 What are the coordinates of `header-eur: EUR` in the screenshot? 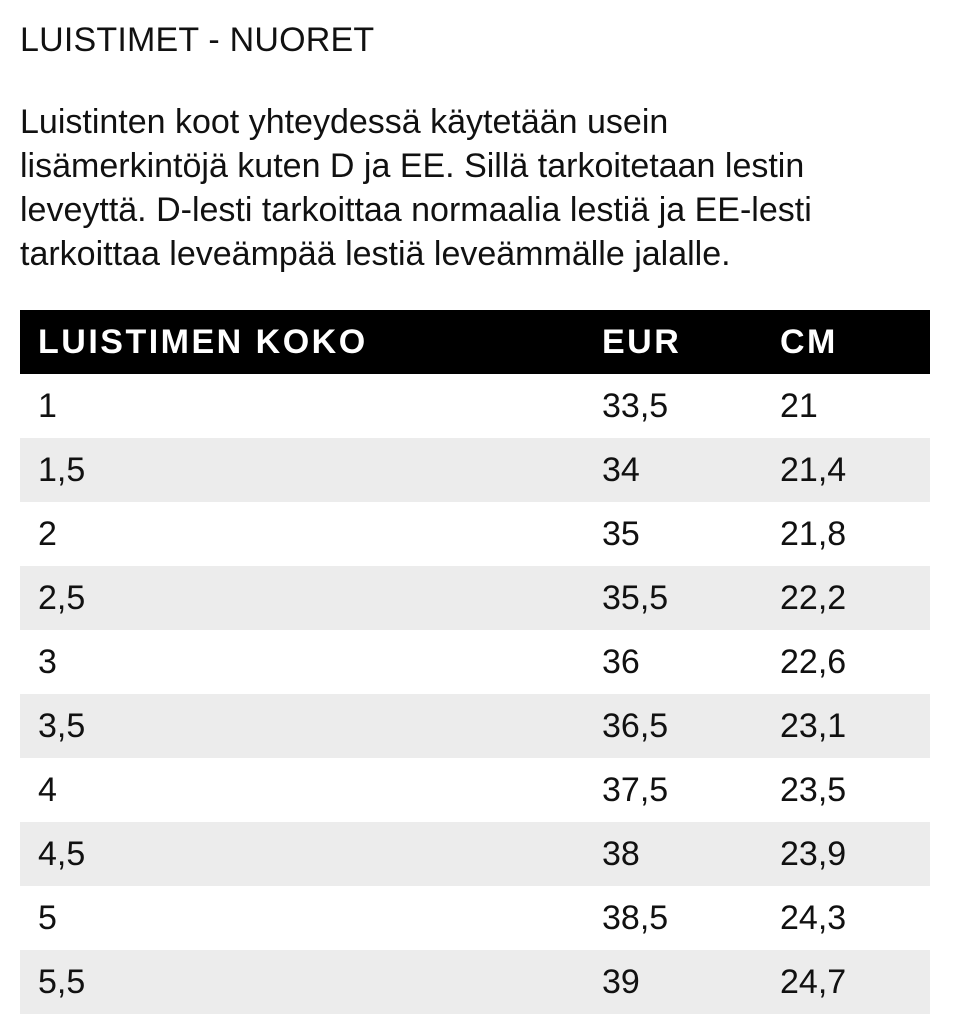 It's located at (642, 341).